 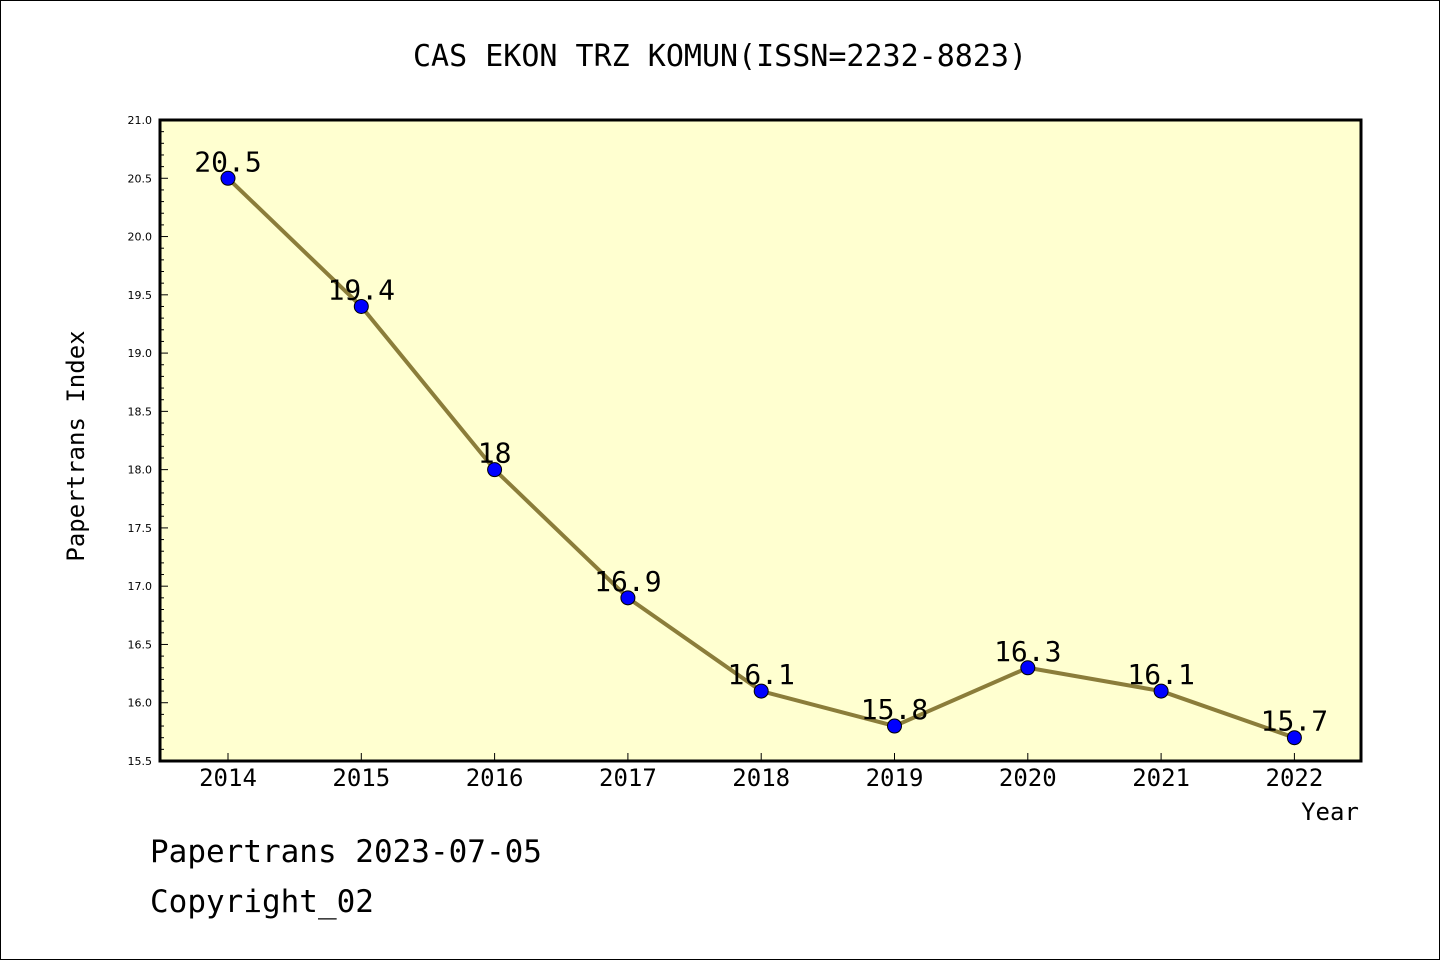 What do you see at coordinates (227, 161) in the screenshot?
I see `data-label: 20.5` at bounding box center [227, 161].